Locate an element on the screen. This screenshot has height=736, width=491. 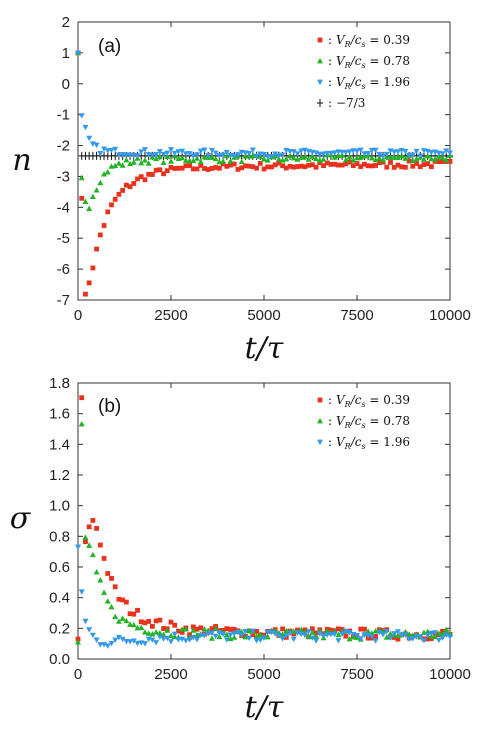
legend-entry: VR/cs = 0.78 is located at coordinates (373, 62).